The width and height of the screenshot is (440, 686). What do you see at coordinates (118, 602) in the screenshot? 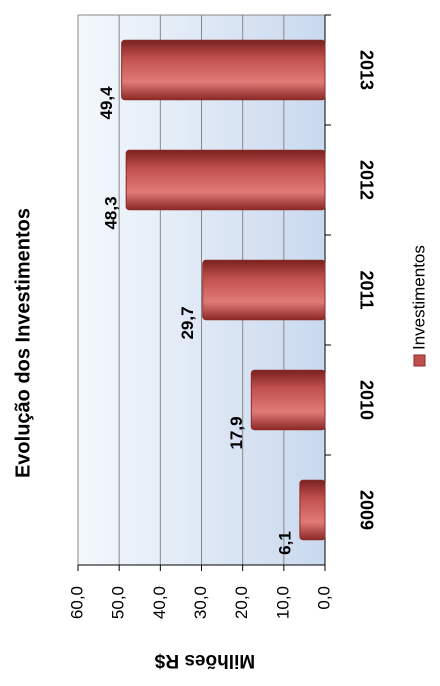
I see `y-tick-label: 50,0` at bounding box center [118, 602].